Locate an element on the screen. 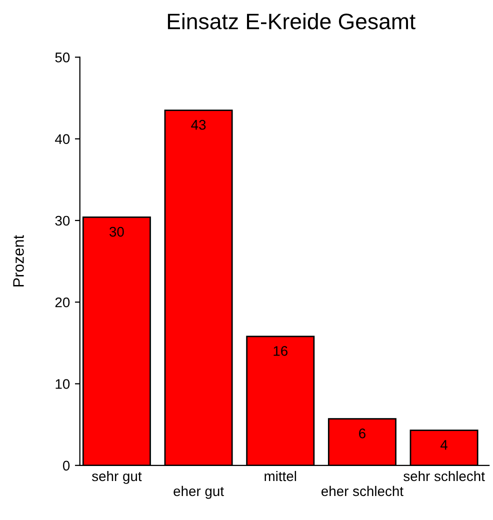 The image size is (493, 520). chart-title: Einsatz E-Kreide Gesamt is located at coordinates (292, 21).